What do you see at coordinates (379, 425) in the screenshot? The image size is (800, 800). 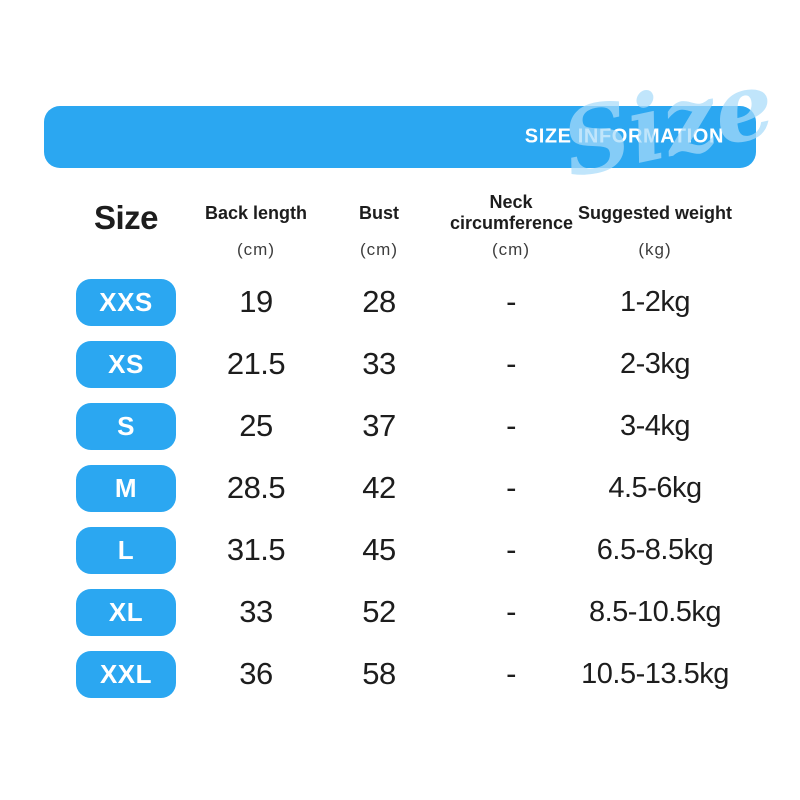 I see `cell-bust: 37` at bounding box center [379, 425].